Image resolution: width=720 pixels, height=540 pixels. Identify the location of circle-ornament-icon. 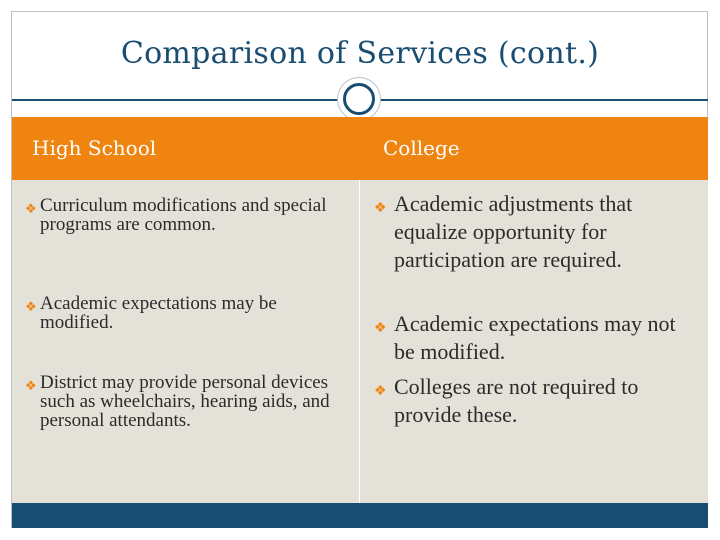
(359, 99).